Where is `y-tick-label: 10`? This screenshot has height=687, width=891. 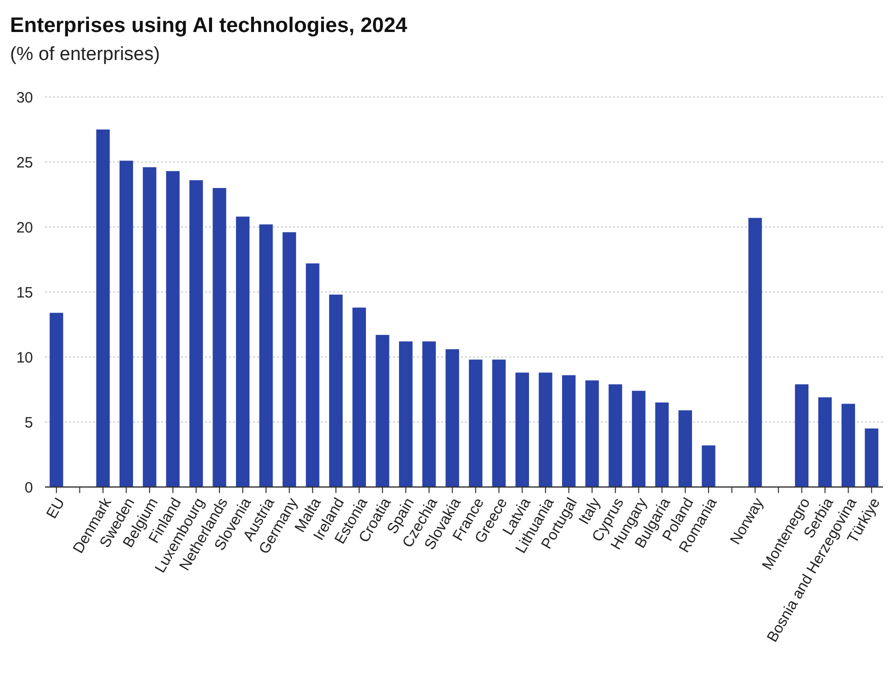
y-tick-label: 10 is located at coordinates (24, 357).